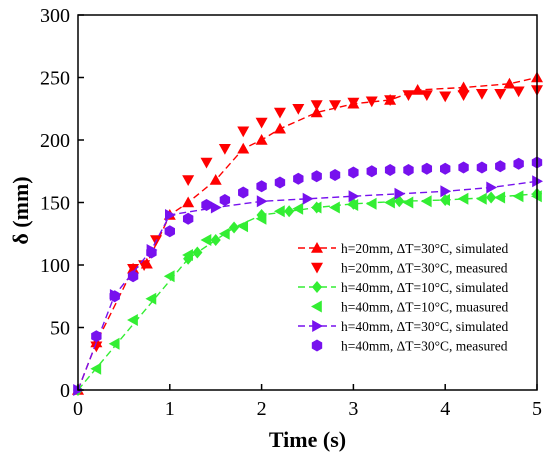 The height and width of the screenshot is (461, 550). I want to click on legend-label: h=40mm, ΔT=10°C, simulated, so click(425, 287).